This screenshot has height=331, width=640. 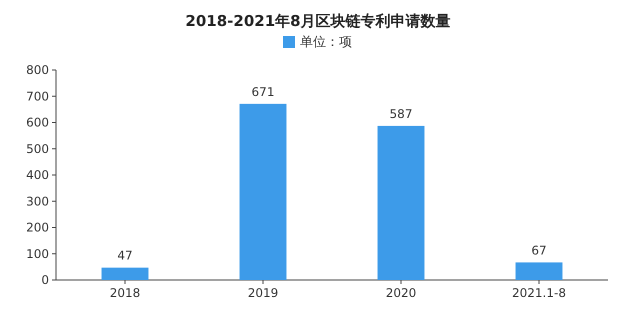 I want to click on y-tick-label: 500, so click(x=37, y=149).